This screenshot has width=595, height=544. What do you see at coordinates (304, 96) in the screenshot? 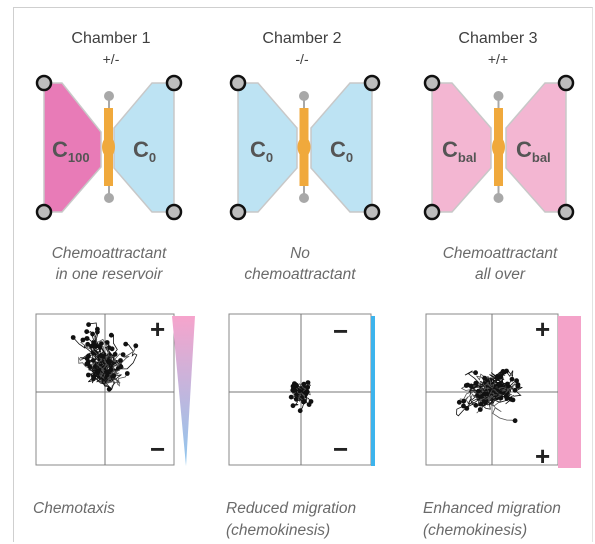
I see `chamber-2-pin-top` at bounding box center [304, 96].